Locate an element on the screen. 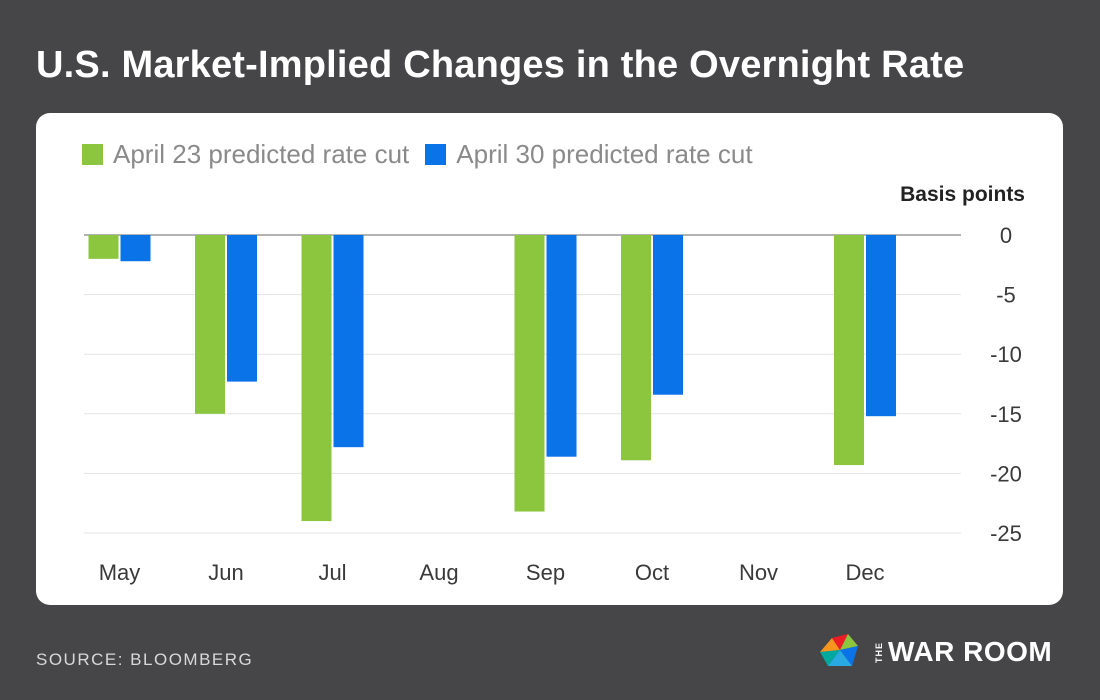  x-tick-label: Dec is located at coordinates (864, 572).